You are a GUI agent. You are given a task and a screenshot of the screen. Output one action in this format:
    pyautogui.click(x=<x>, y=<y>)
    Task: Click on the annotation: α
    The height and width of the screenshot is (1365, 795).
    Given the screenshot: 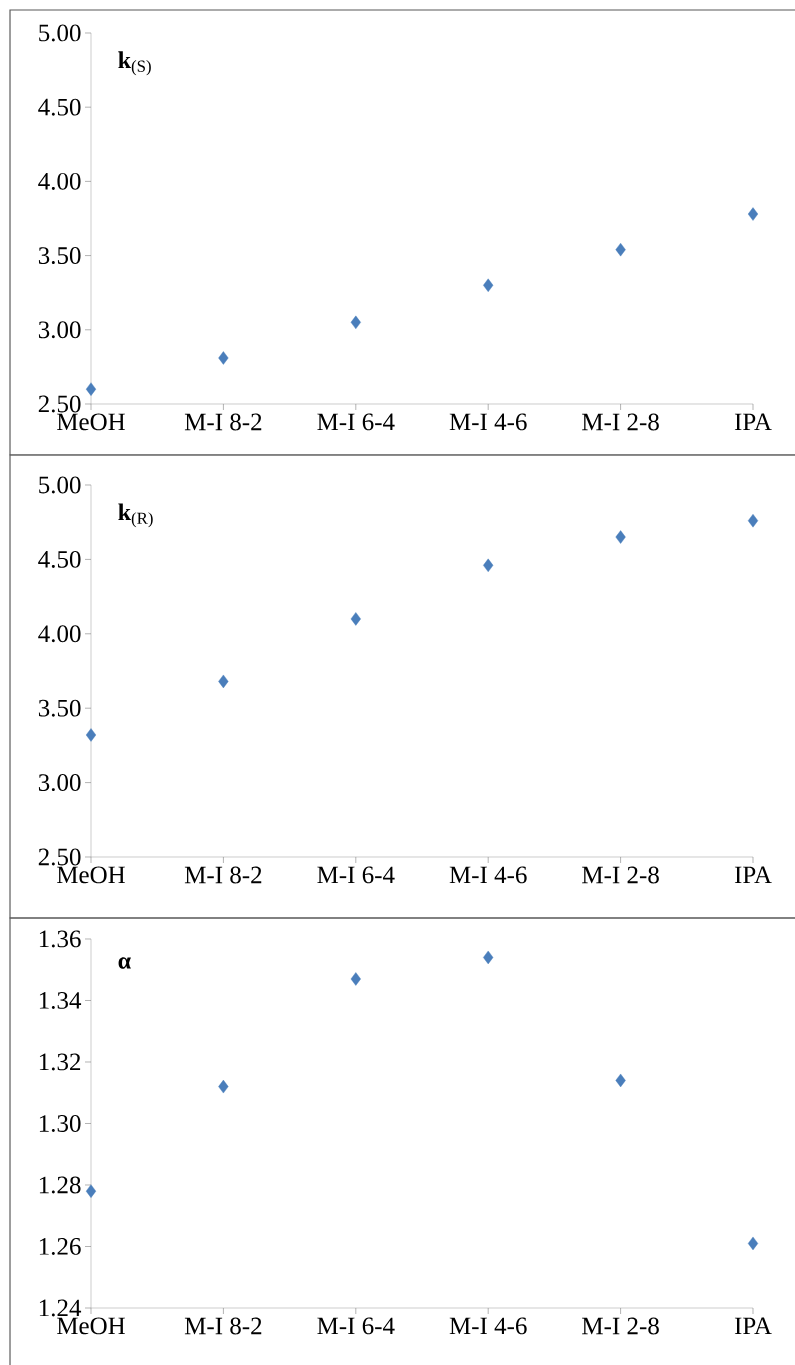 What is the action you would take?
    pyautogui.click(x=124, y=963)
    